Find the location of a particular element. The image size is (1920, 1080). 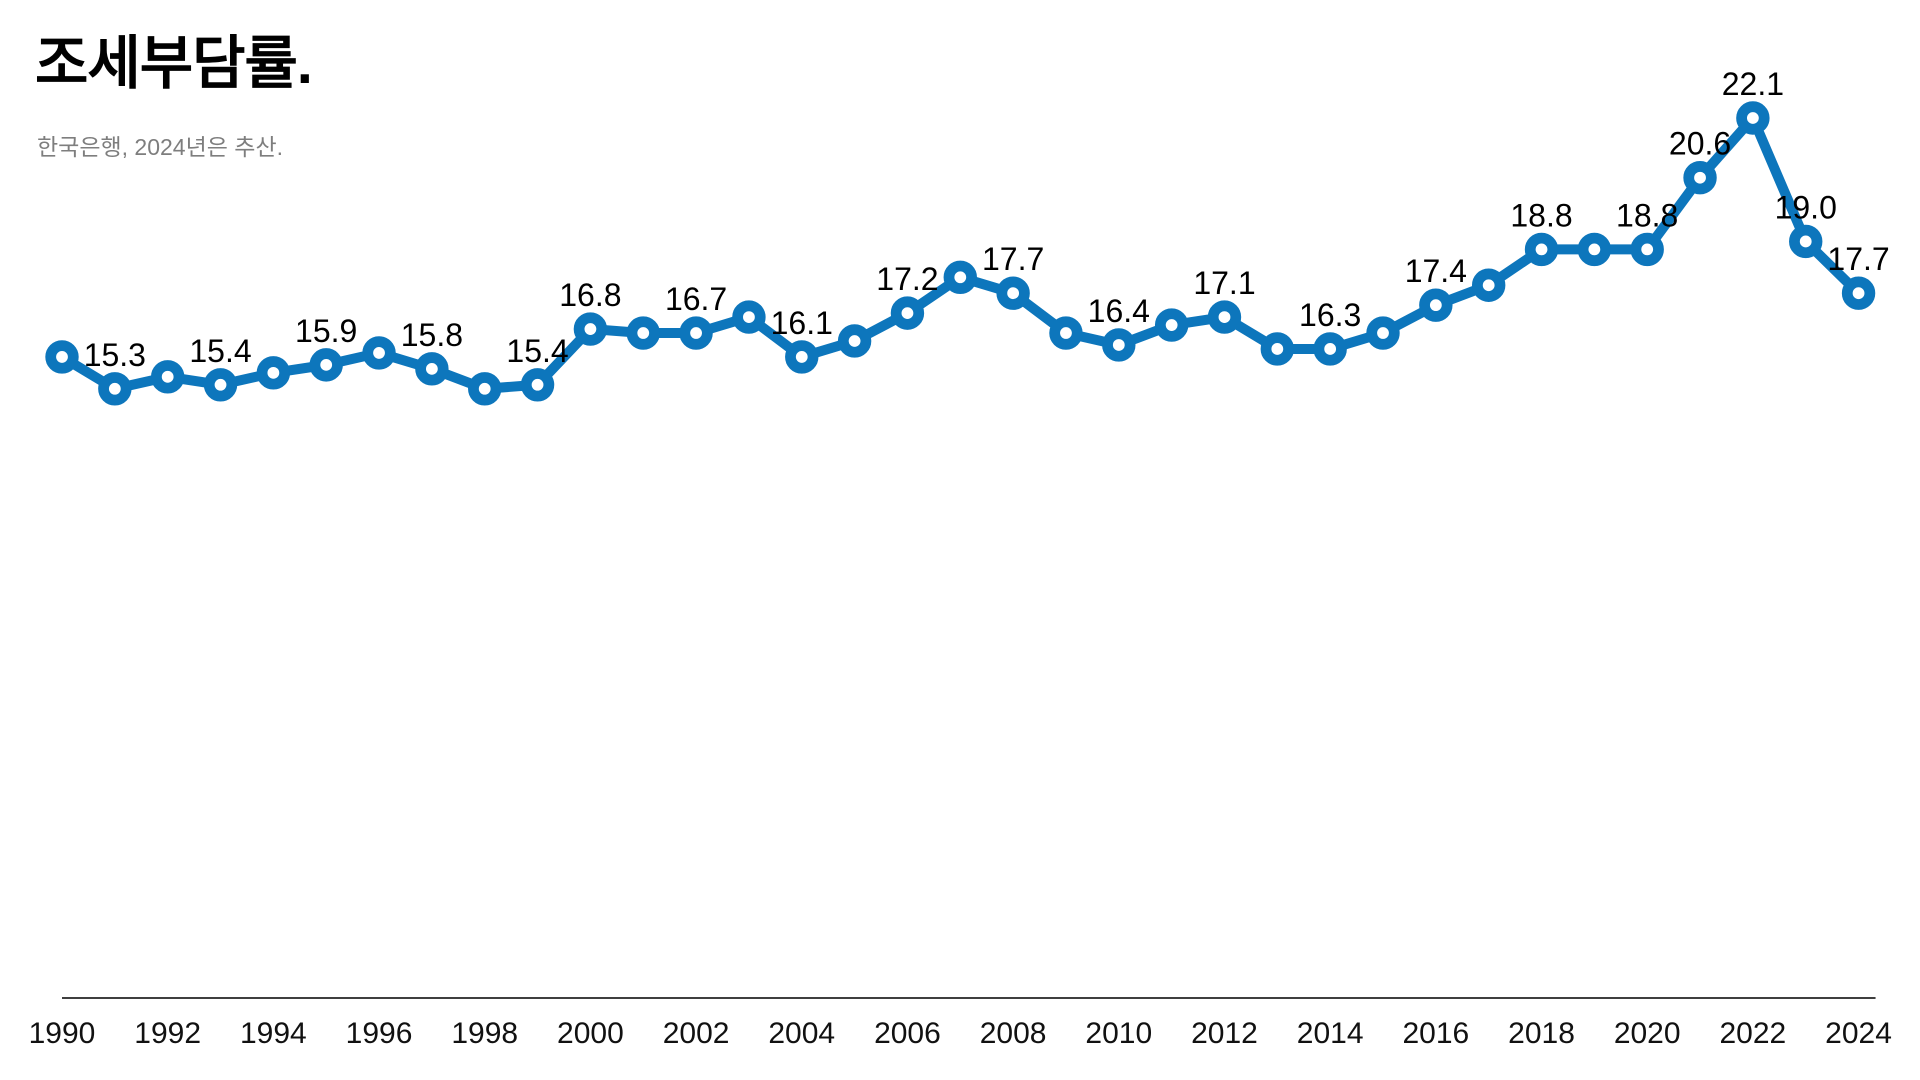

x-axis-label: 2016 is located at coordinates (1435, 1033).